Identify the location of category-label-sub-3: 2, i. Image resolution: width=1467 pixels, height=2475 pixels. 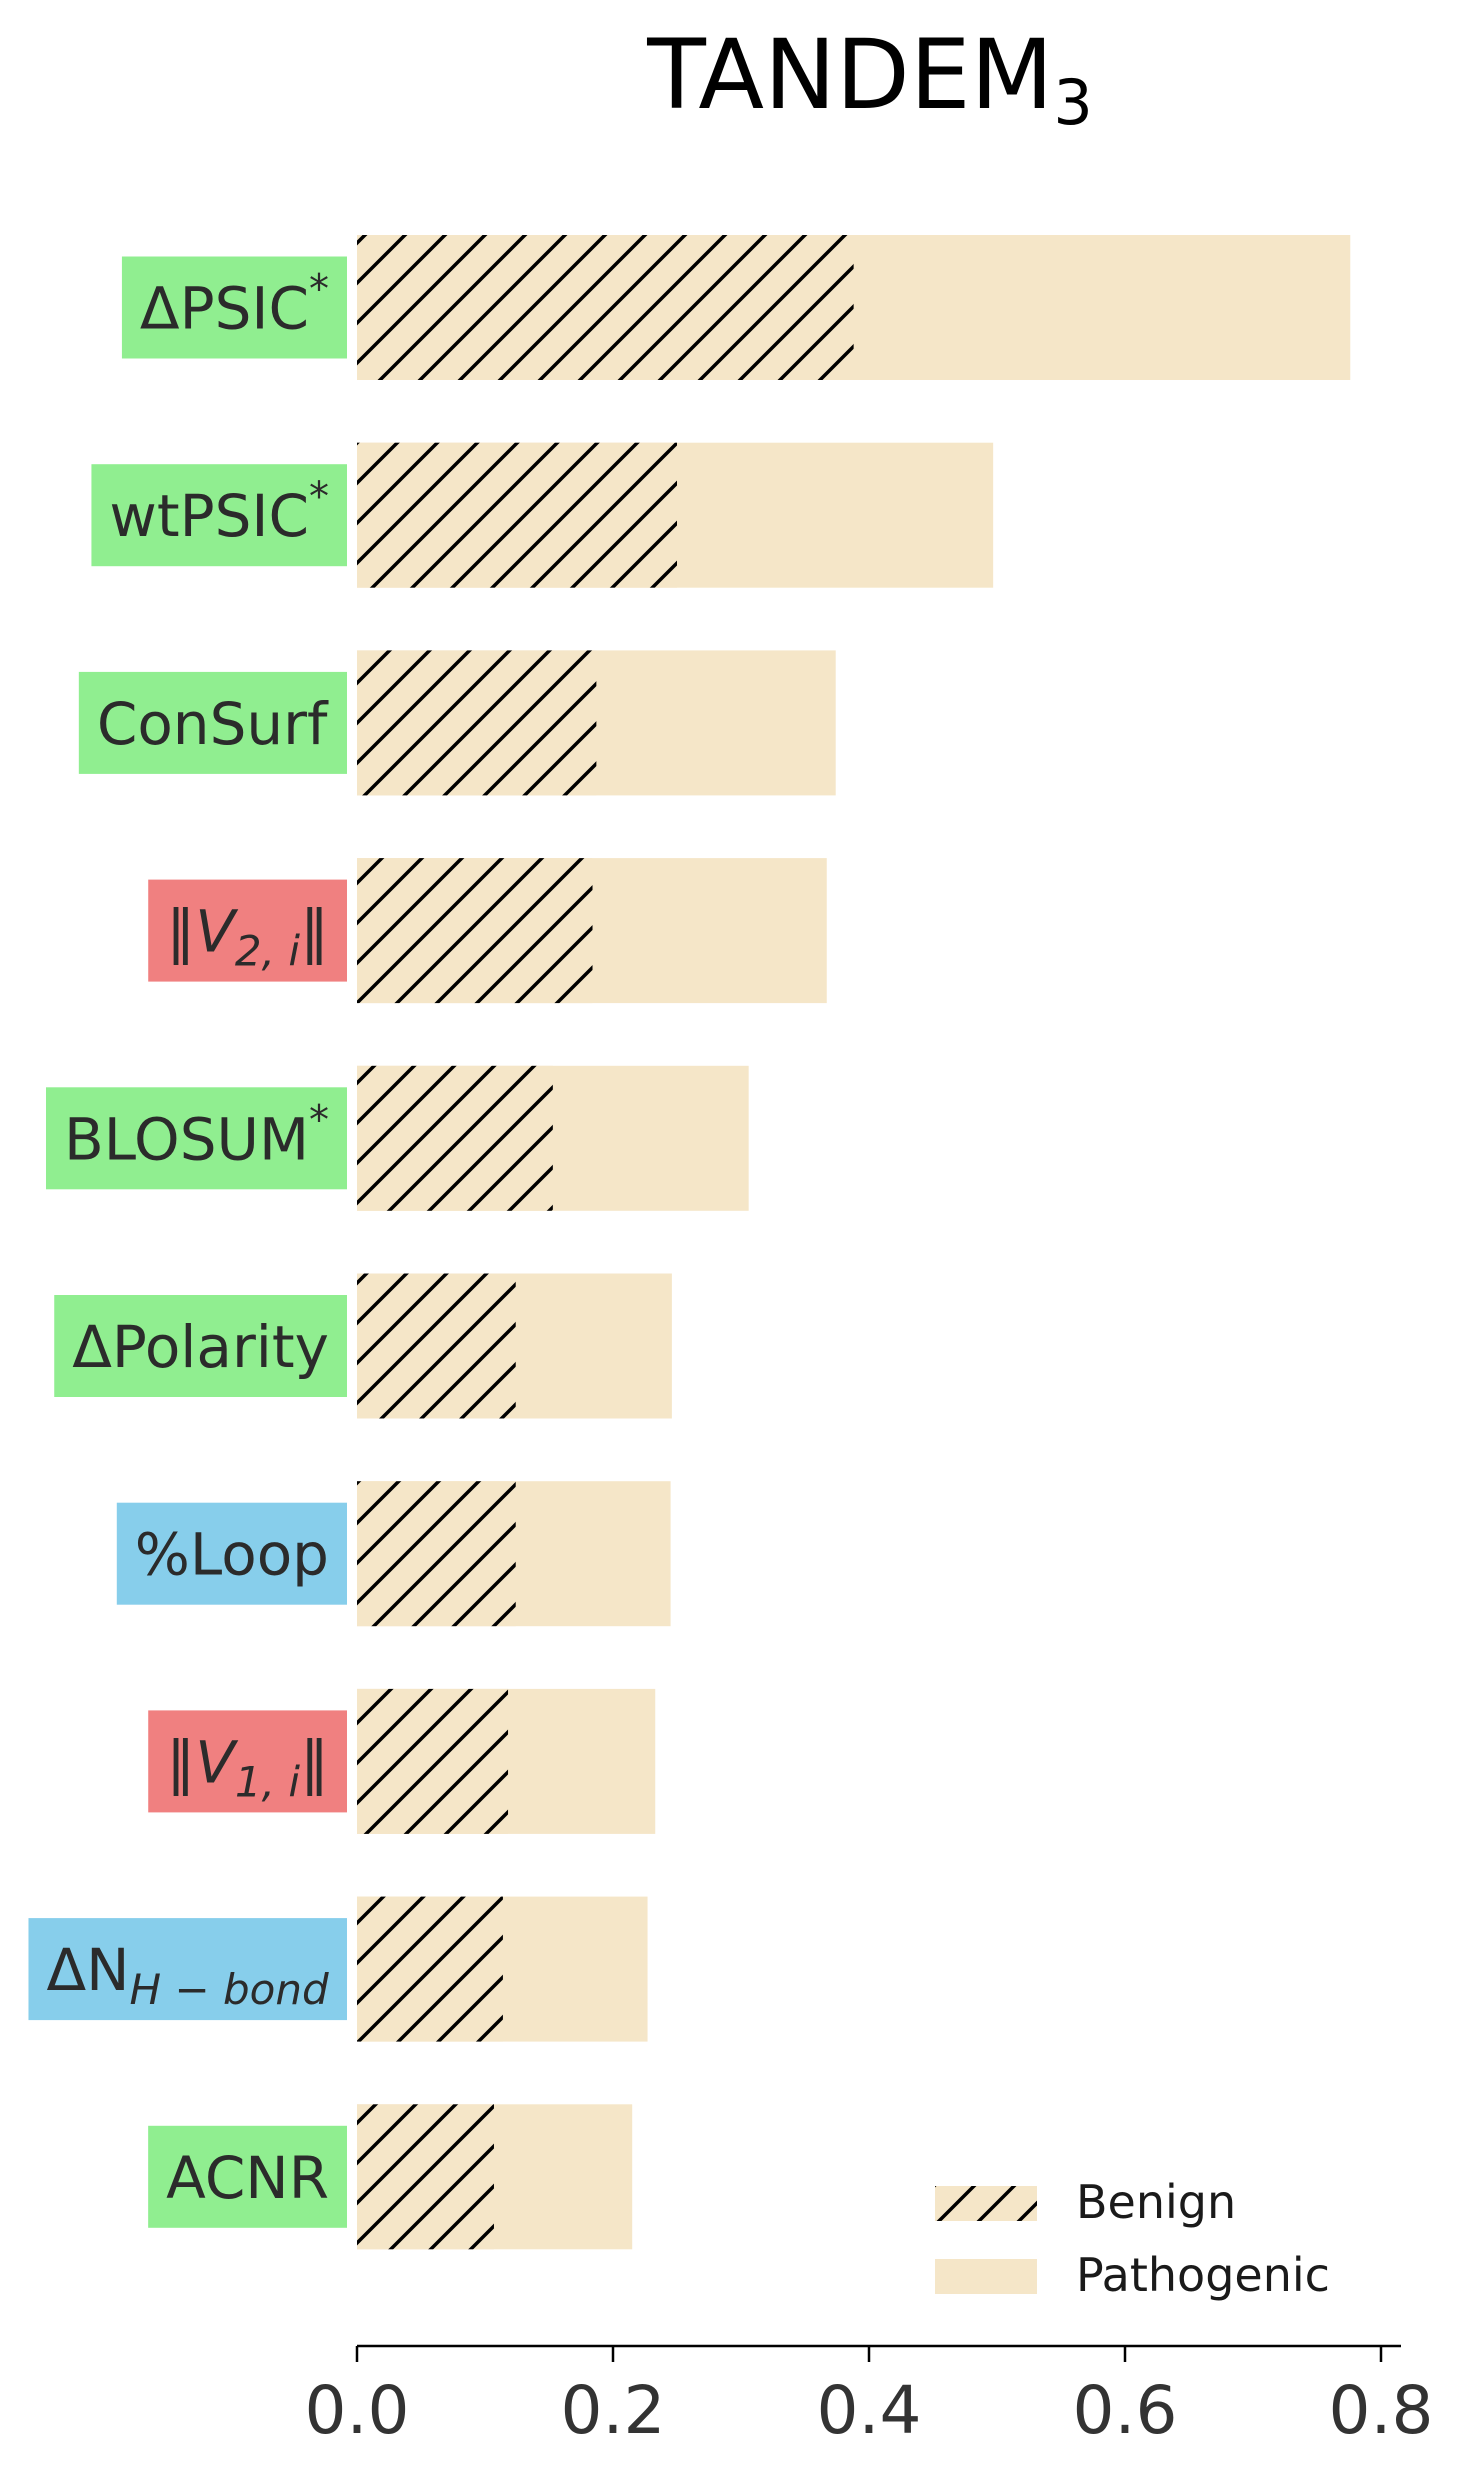
(267, 951).